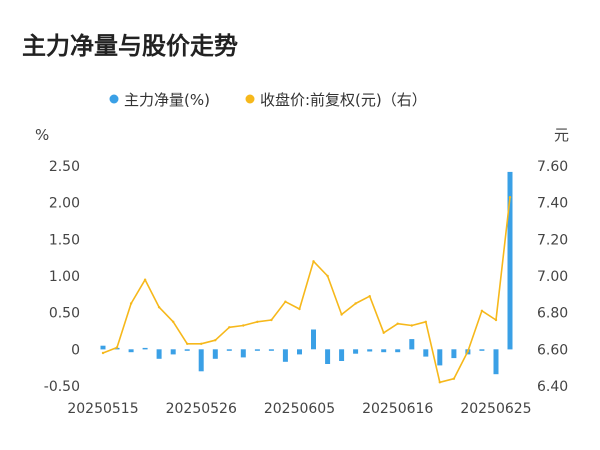 Image resolution: width=600 pixels, height=450 pixels. I want to click on left-axis-unit: %, so click(42, 135).